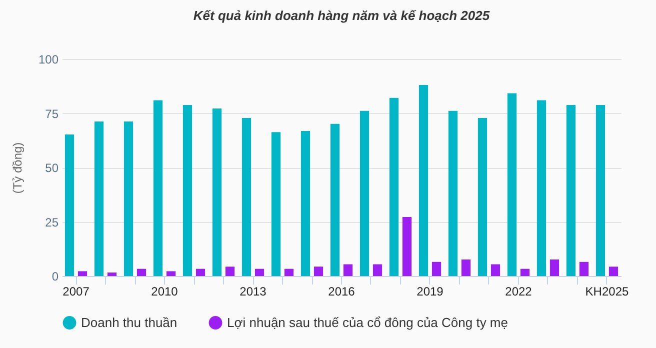 This screenshot has height=348, width=656. I want to click on x-tick-label: 2007, so click(76, 291).